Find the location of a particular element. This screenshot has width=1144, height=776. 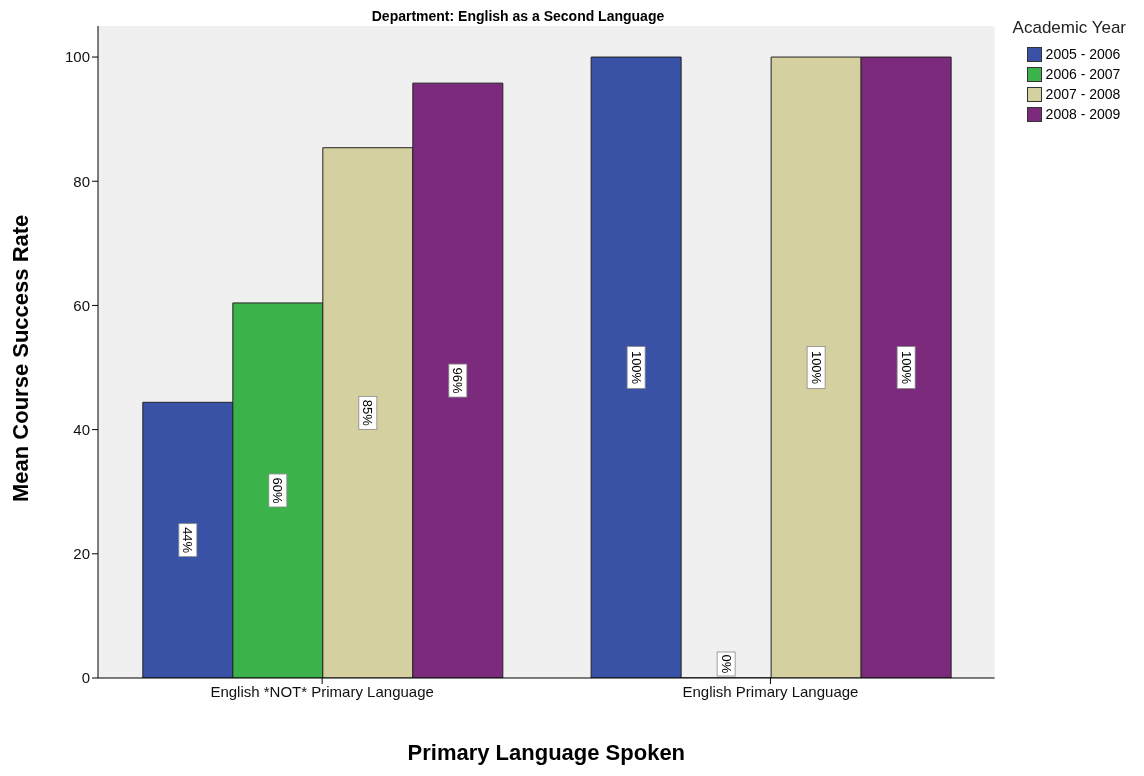

data-label: 85% is located at coordinates (368, 413).